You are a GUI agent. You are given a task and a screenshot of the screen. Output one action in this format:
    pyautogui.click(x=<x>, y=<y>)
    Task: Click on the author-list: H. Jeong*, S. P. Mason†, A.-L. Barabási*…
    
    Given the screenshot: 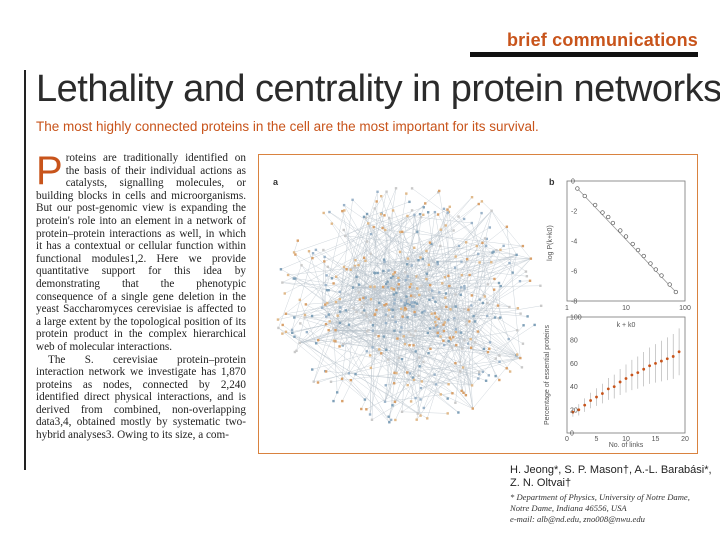 What is the action you would take?
    pyautogui.click(x=611, y=476)
    